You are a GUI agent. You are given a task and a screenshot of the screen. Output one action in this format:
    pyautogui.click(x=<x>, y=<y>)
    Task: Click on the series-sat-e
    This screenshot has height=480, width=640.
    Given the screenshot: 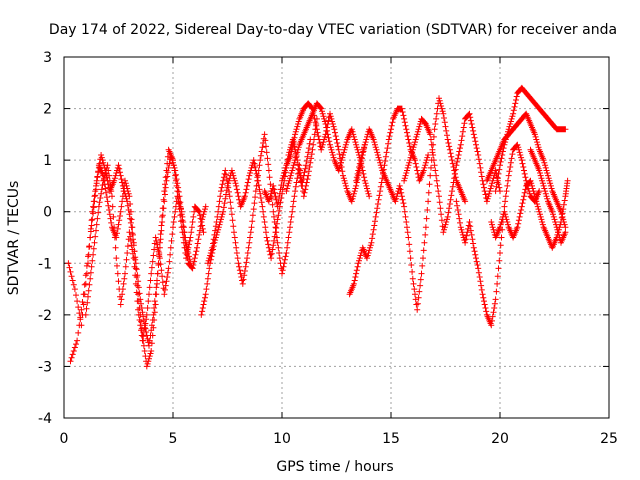 What is the action you would take?
    pyautogui.click(x=262, y=201)
    